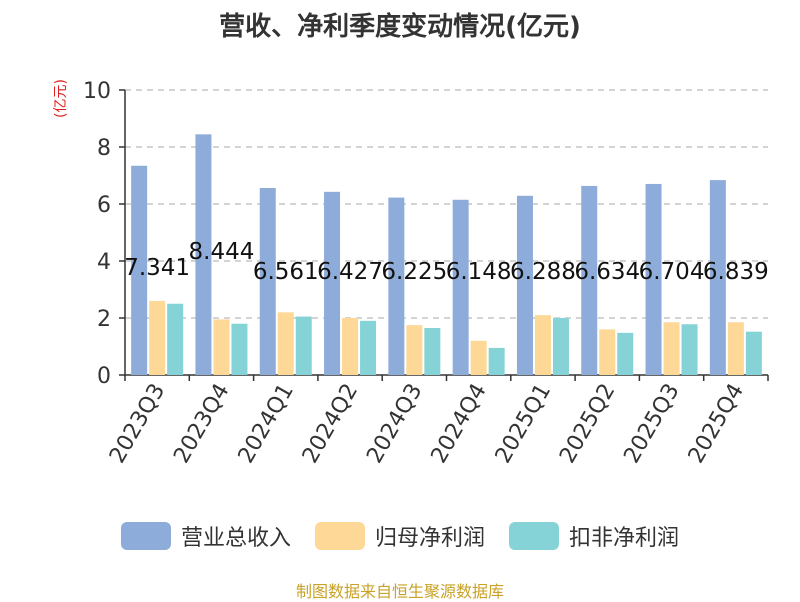  I want to click on bar-net-profit-2023Q4, so click(221, 347).